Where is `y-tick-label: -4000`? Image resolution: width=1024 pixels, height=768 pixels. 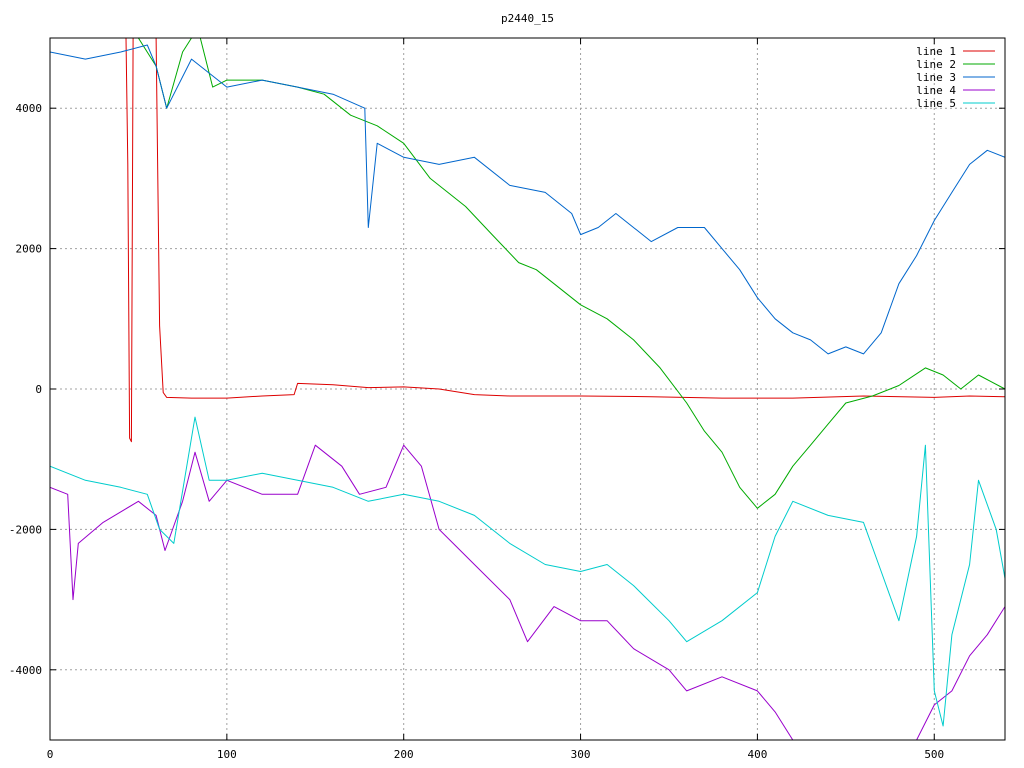 y-tick-label: -4000 is located at coordinates (25, 670).